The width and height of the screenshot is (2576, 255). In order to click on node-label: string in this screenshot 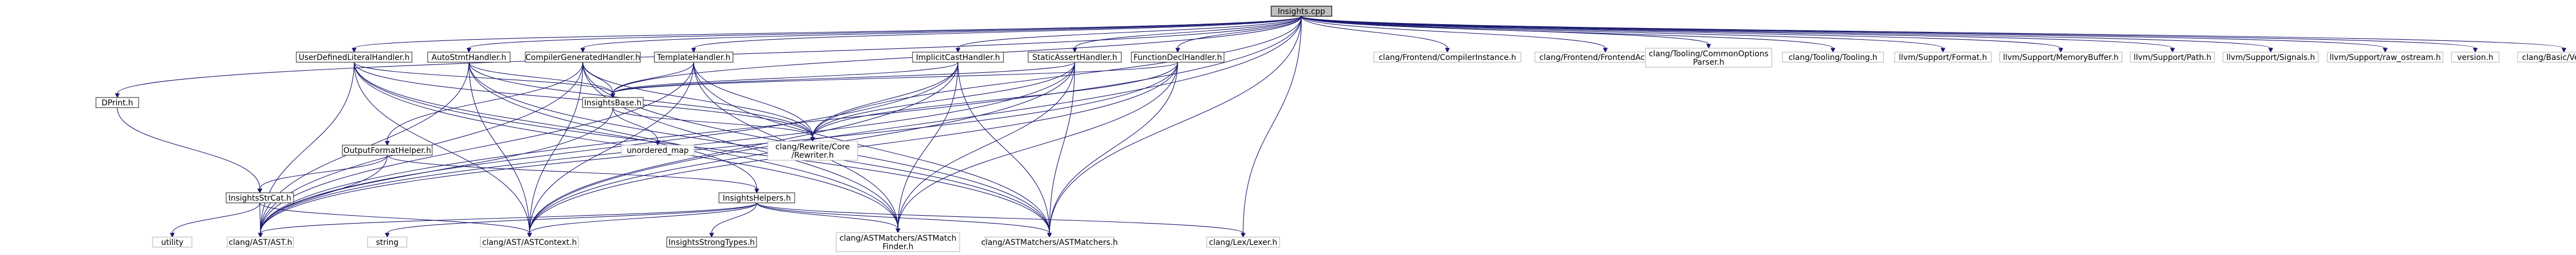, I will do `click(387, 243)`.